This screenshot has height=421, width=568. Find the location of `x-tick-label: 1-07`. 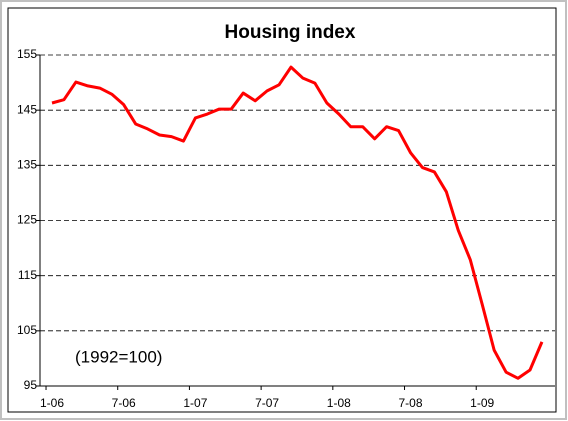

x-tick-label: 1-07 is located at coordinates (195, 403).